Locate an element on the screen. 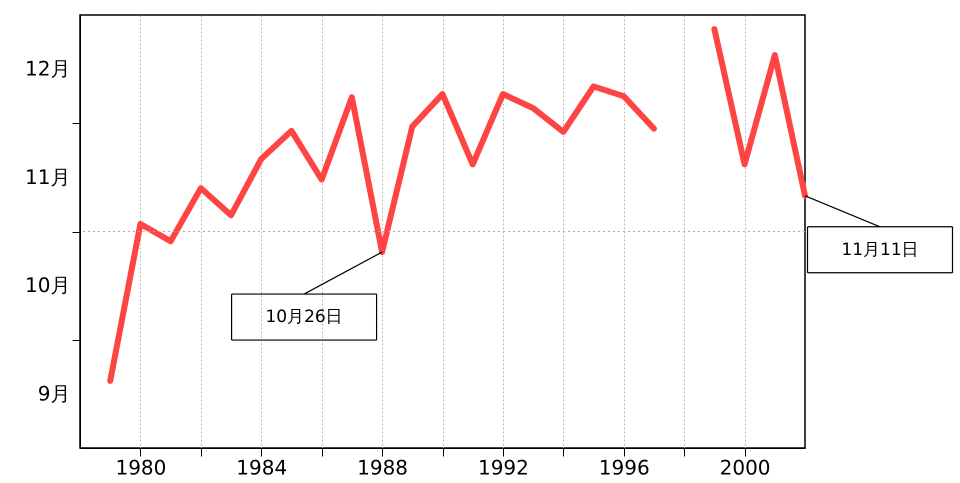 The height and width of the screenshot is (483, 960). y-tick-label: 9月 is located at coordinates (54, 393).